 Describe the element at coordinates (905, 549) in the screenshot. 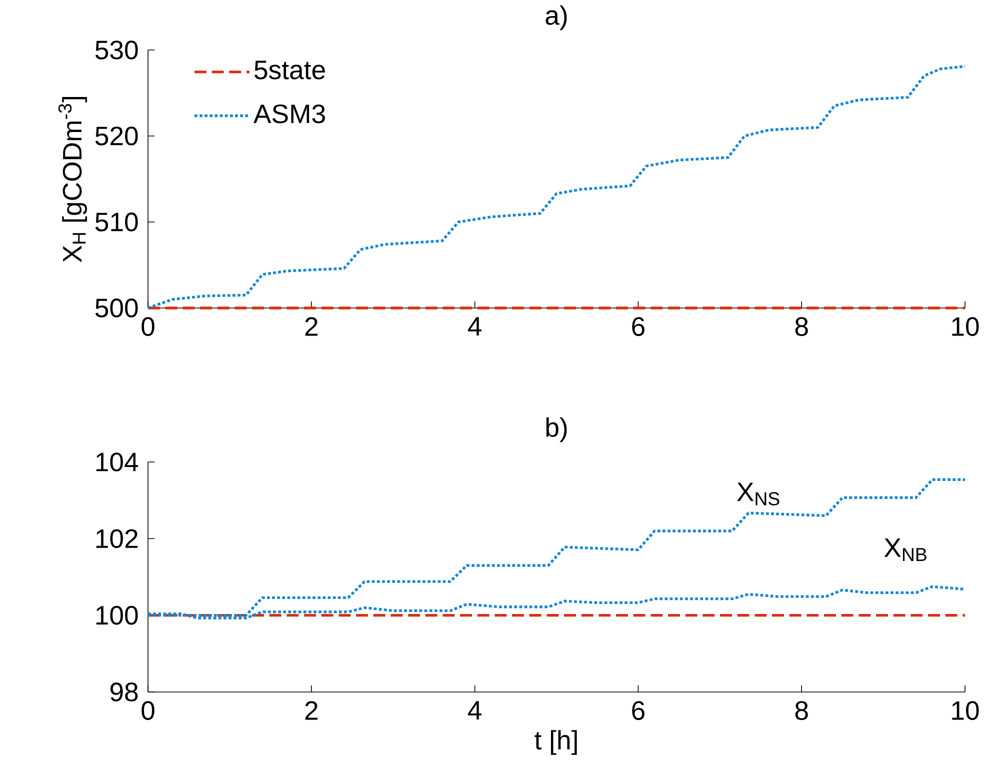

I see `series-label: X$_{NB}$` at that location.